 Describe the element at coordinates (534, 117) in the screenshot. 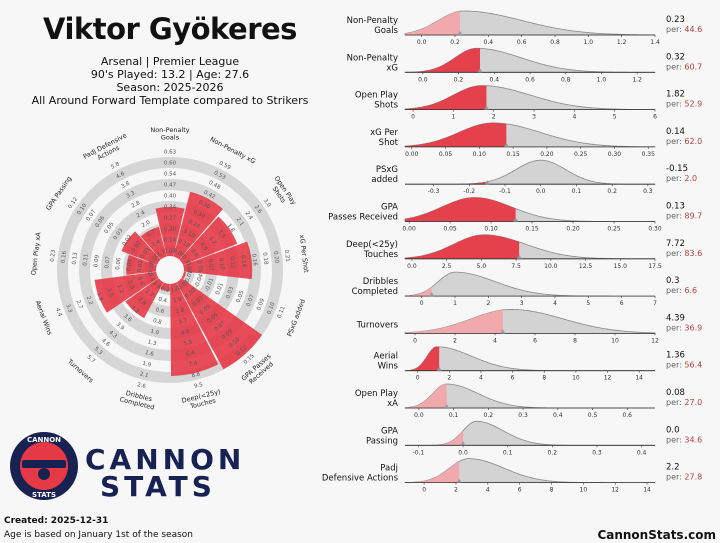

I see `density-tick-label: 3` at that location.